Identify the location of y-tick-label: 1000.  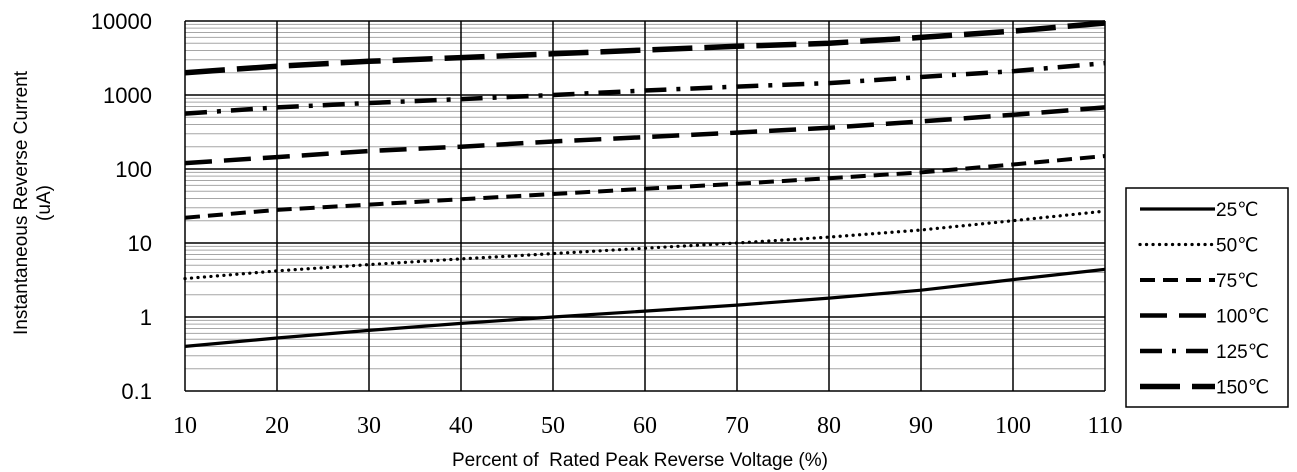
(127, 95).